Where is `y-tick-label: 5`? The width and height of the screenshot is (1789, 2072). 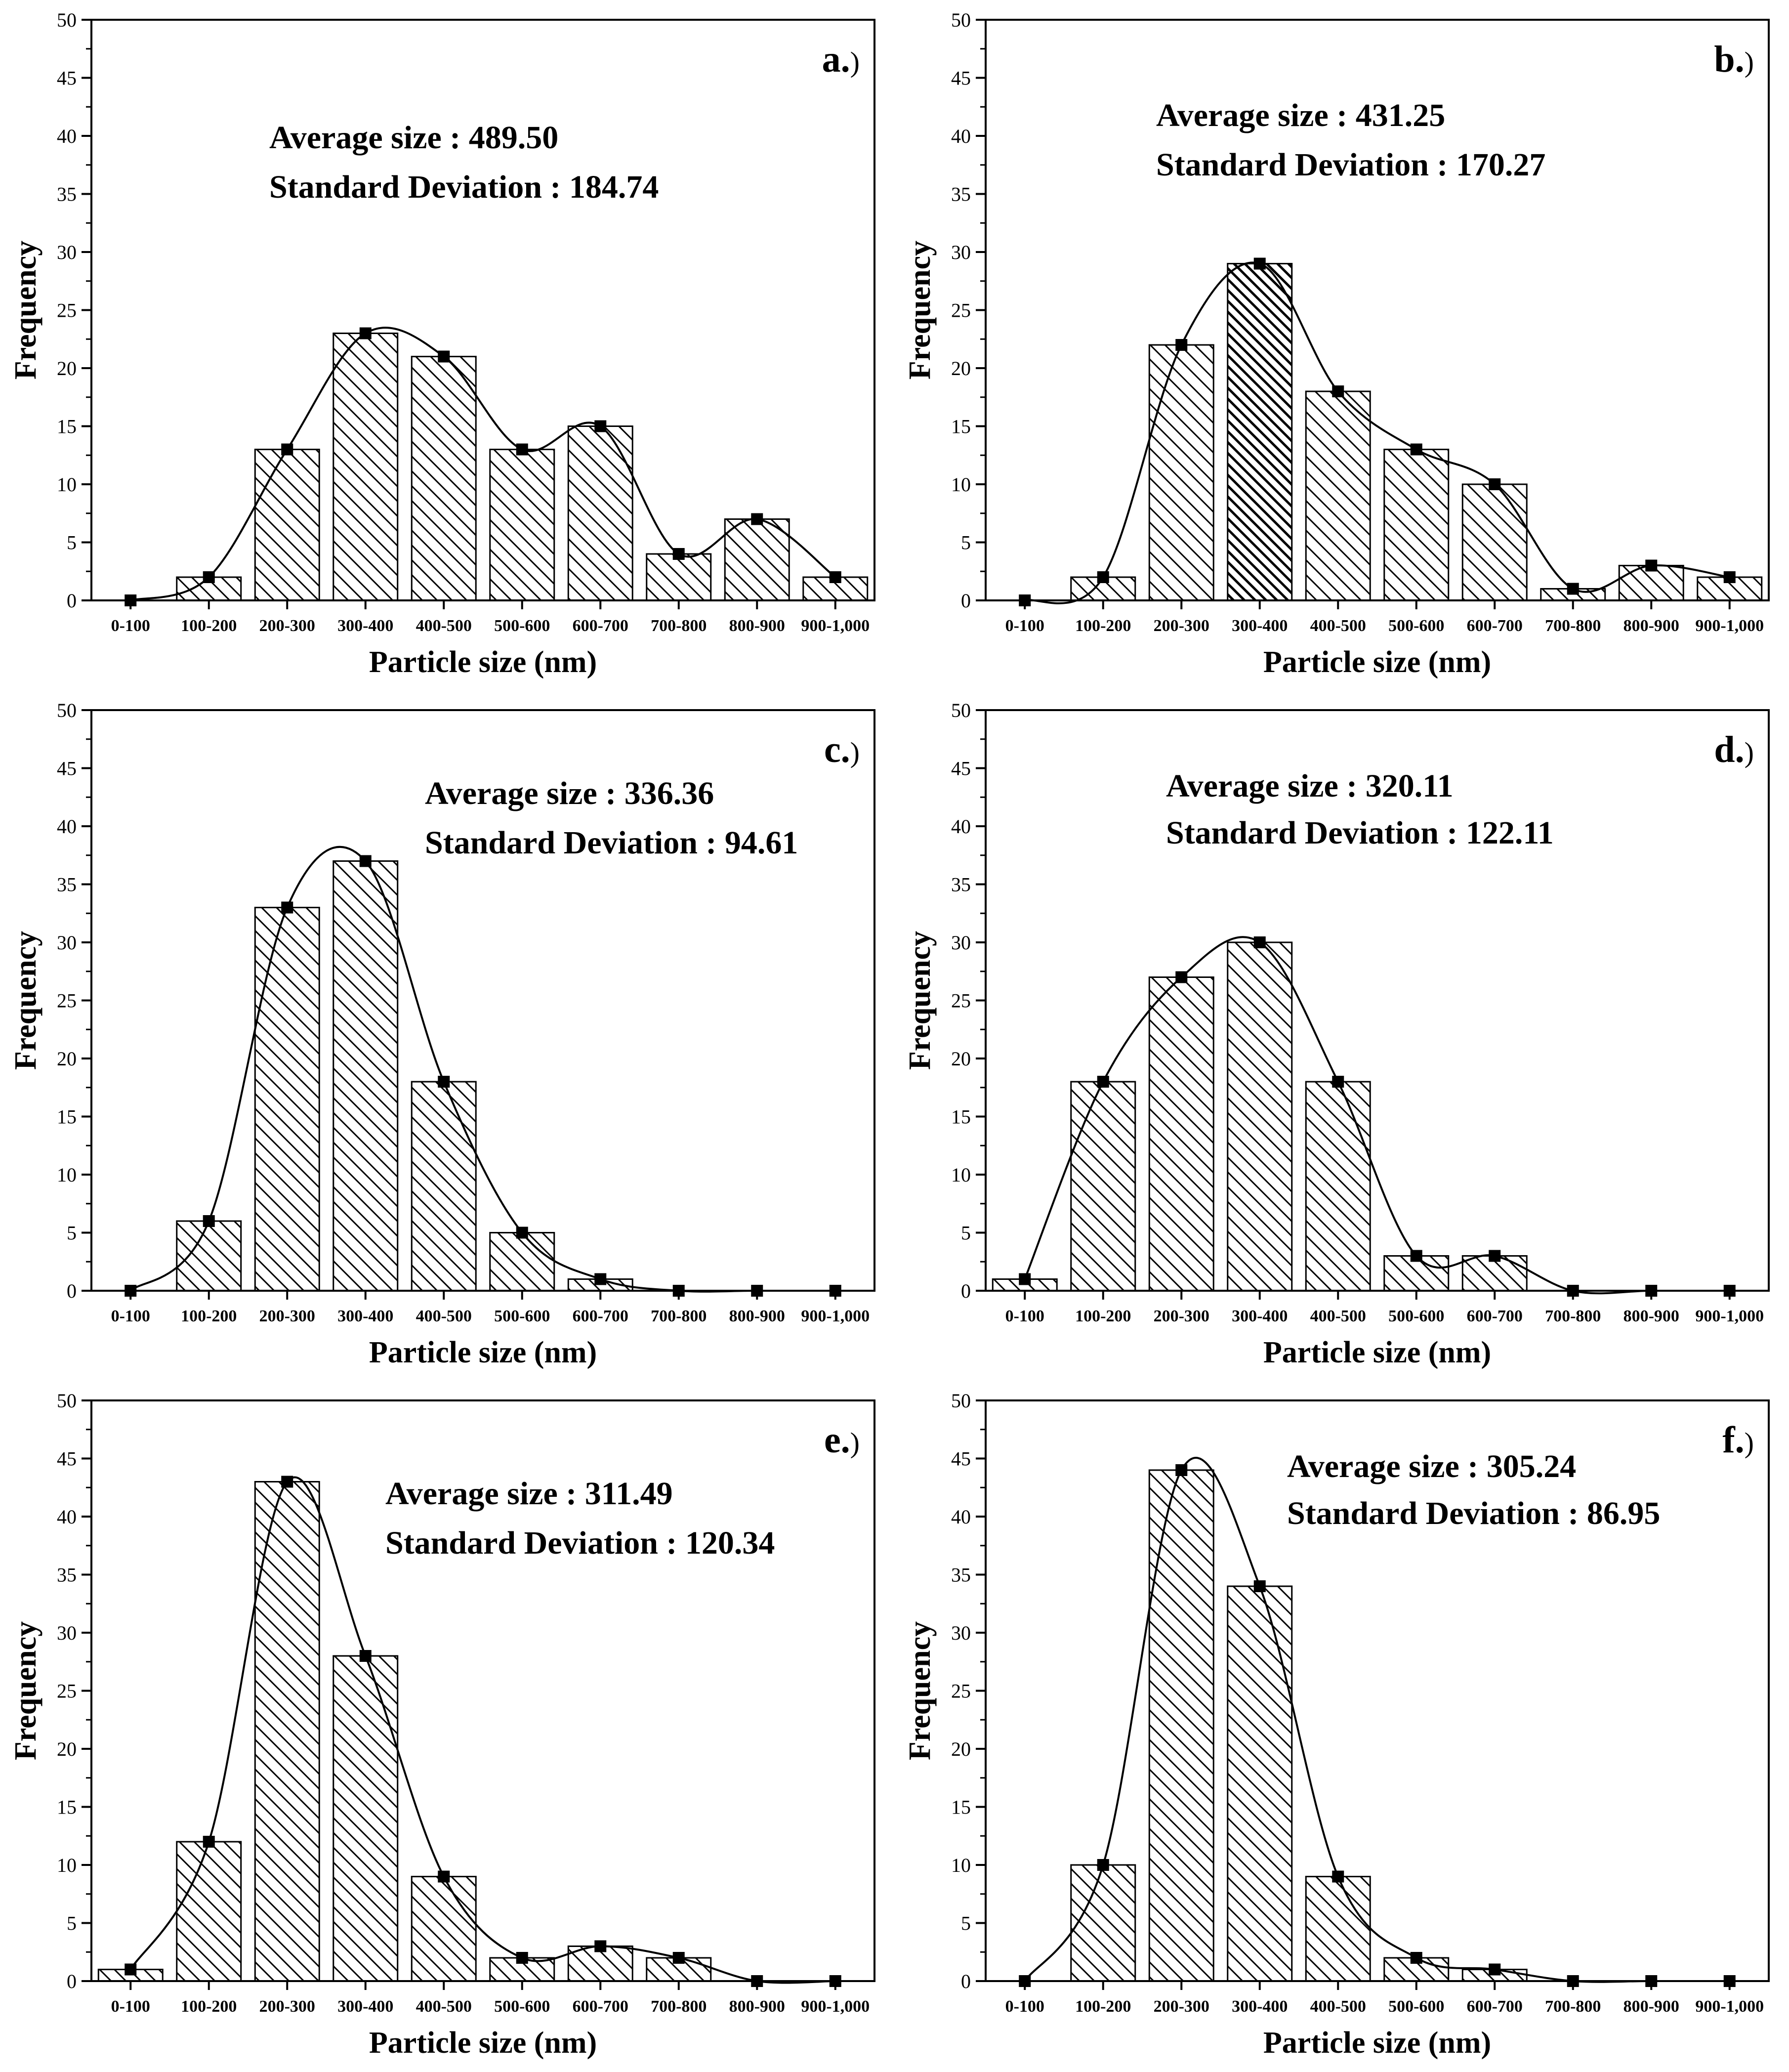
y-tick-label: 5 is located at coordinates (72, 543).